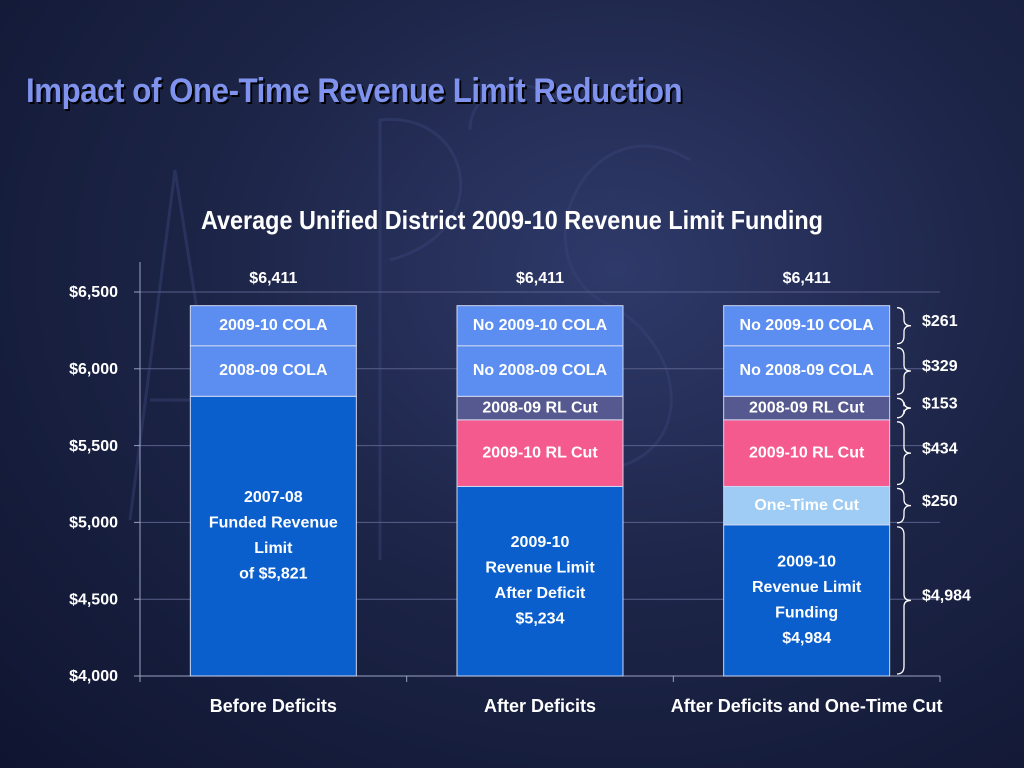 Image resolution: width=1024 pixels, height=768 pixels. Describe the element at coordinates (93, 523) in the screenshot. I see `y-tick-label: $5,000` at that location.